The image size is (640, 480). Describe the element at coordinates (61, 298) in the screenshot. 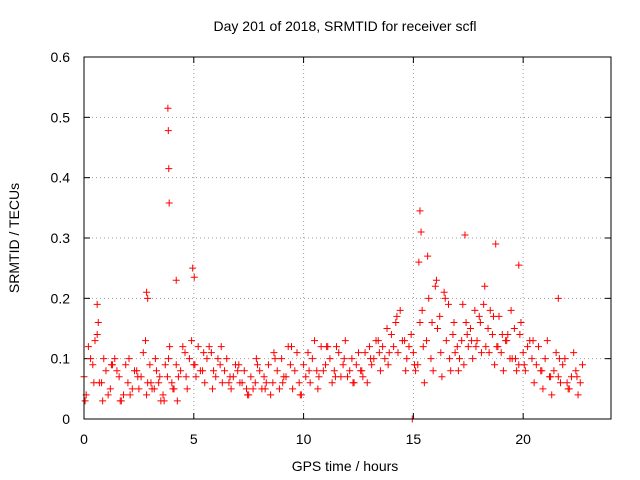

I see `y-tick-label: 0.2` at that location.